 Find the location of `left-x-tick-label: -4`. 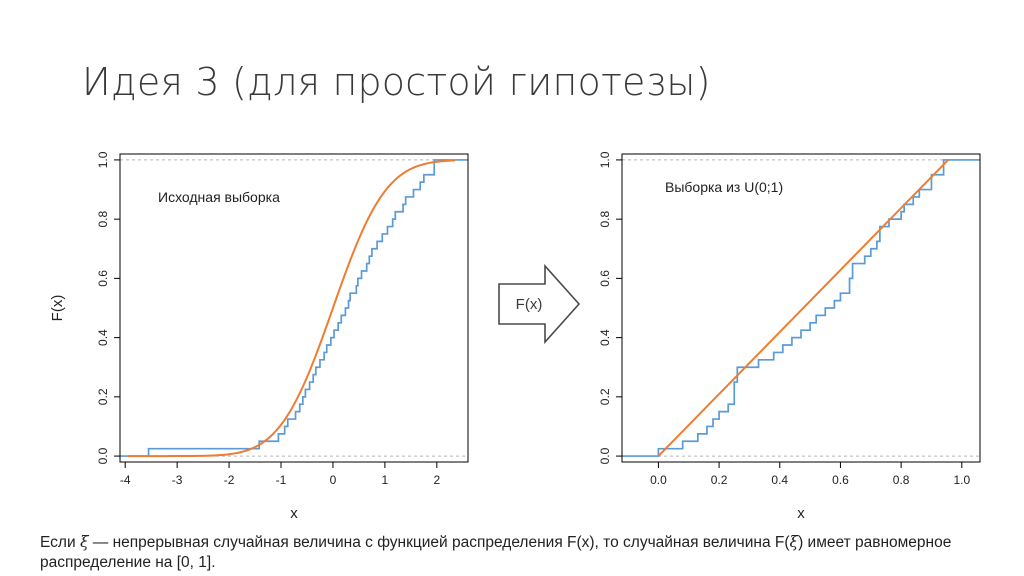

left-x-tick-label: -4 is located at coordinates (125, 480).